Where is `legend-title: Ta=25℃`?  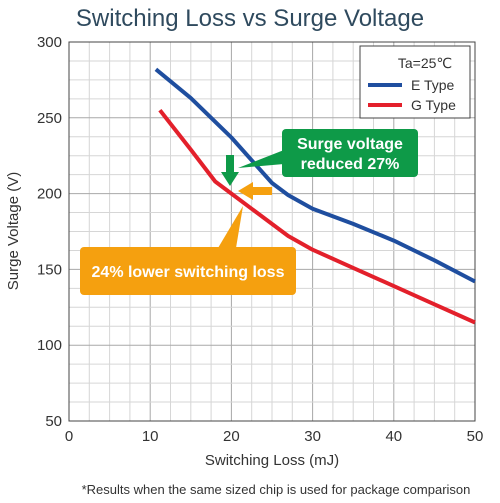 legend-title: Ta=25℃ is located at coordinates (425, 63).